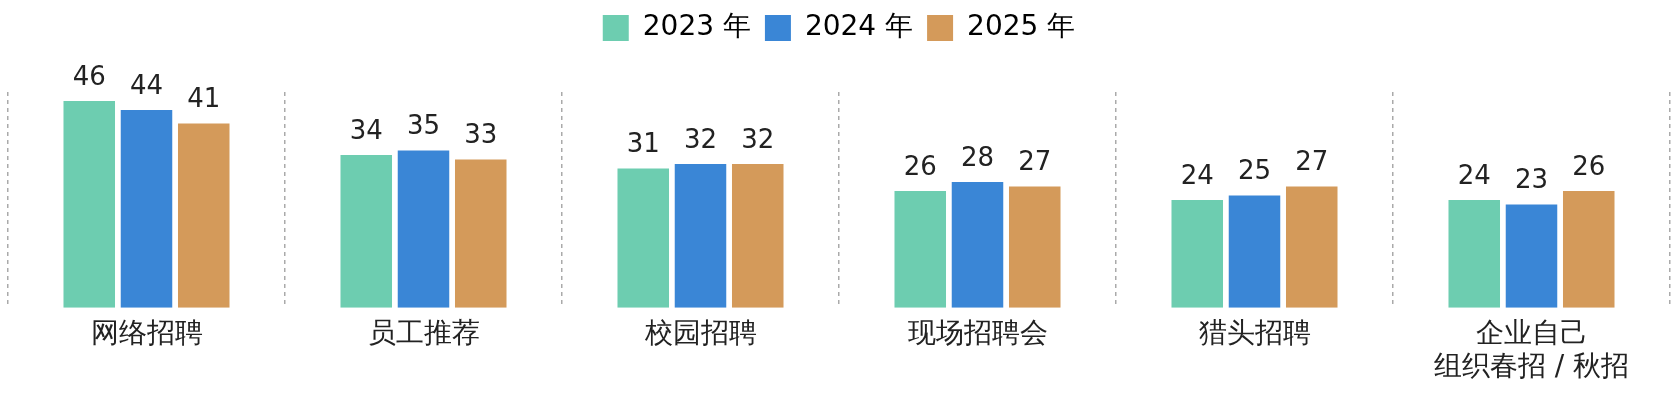 This screenshot has height=395, width=1678. Describe the element at coordinates (366, 129) in the screenshot. I see `data-label: 34` at that location.